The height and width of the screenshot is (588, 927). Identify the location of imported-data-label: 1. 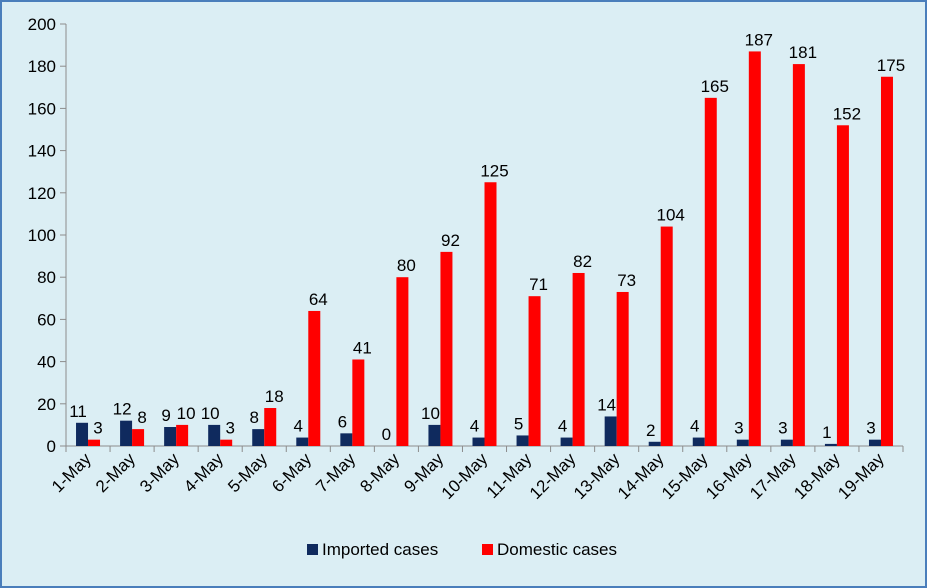
(826, 432).